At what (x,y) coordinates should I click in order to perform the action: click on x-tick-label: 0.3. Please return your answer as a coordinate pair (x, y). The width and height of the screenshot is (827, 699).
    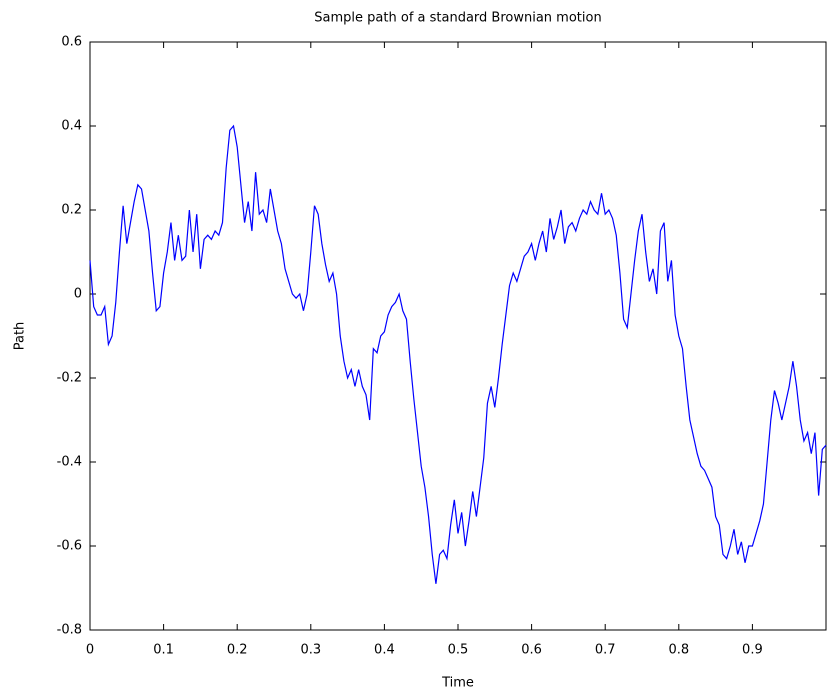
    Looking at the image, I should click on (310, 650).